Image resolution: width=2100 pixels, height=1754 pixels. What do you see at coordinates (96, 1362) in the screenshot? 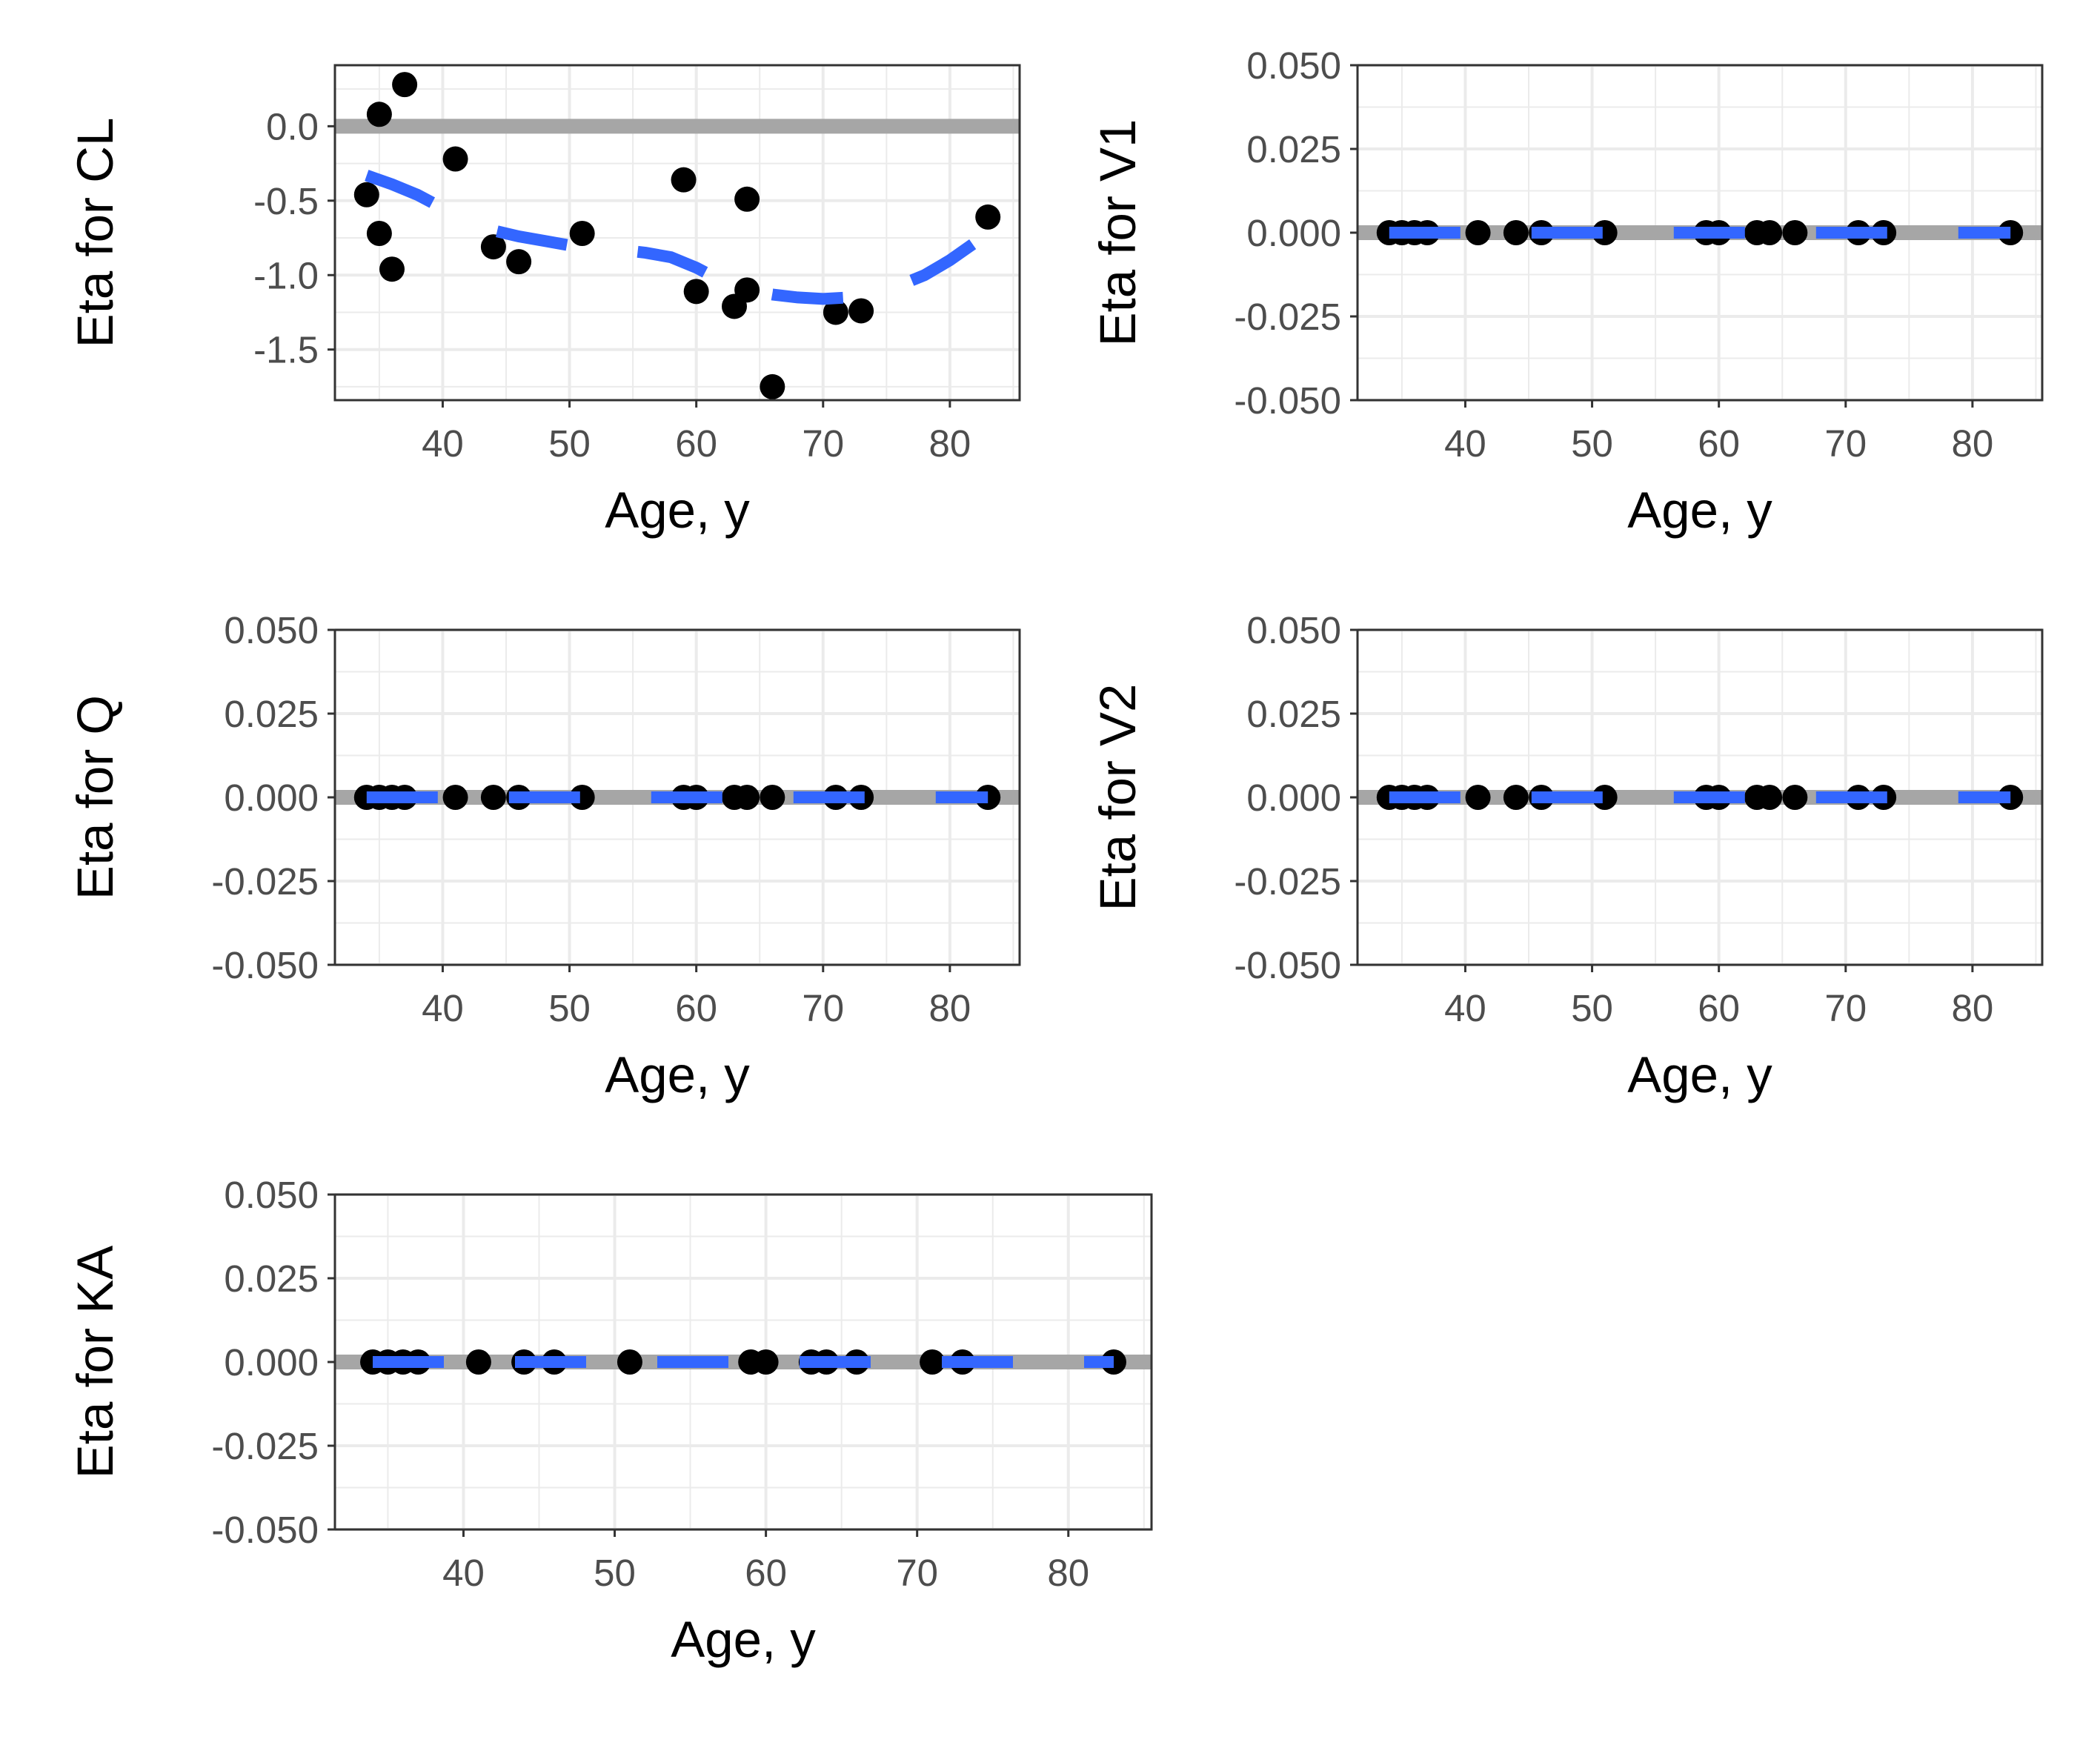
I see `y-axis-title: Eta for KA` at bounding box center [96, 1362].